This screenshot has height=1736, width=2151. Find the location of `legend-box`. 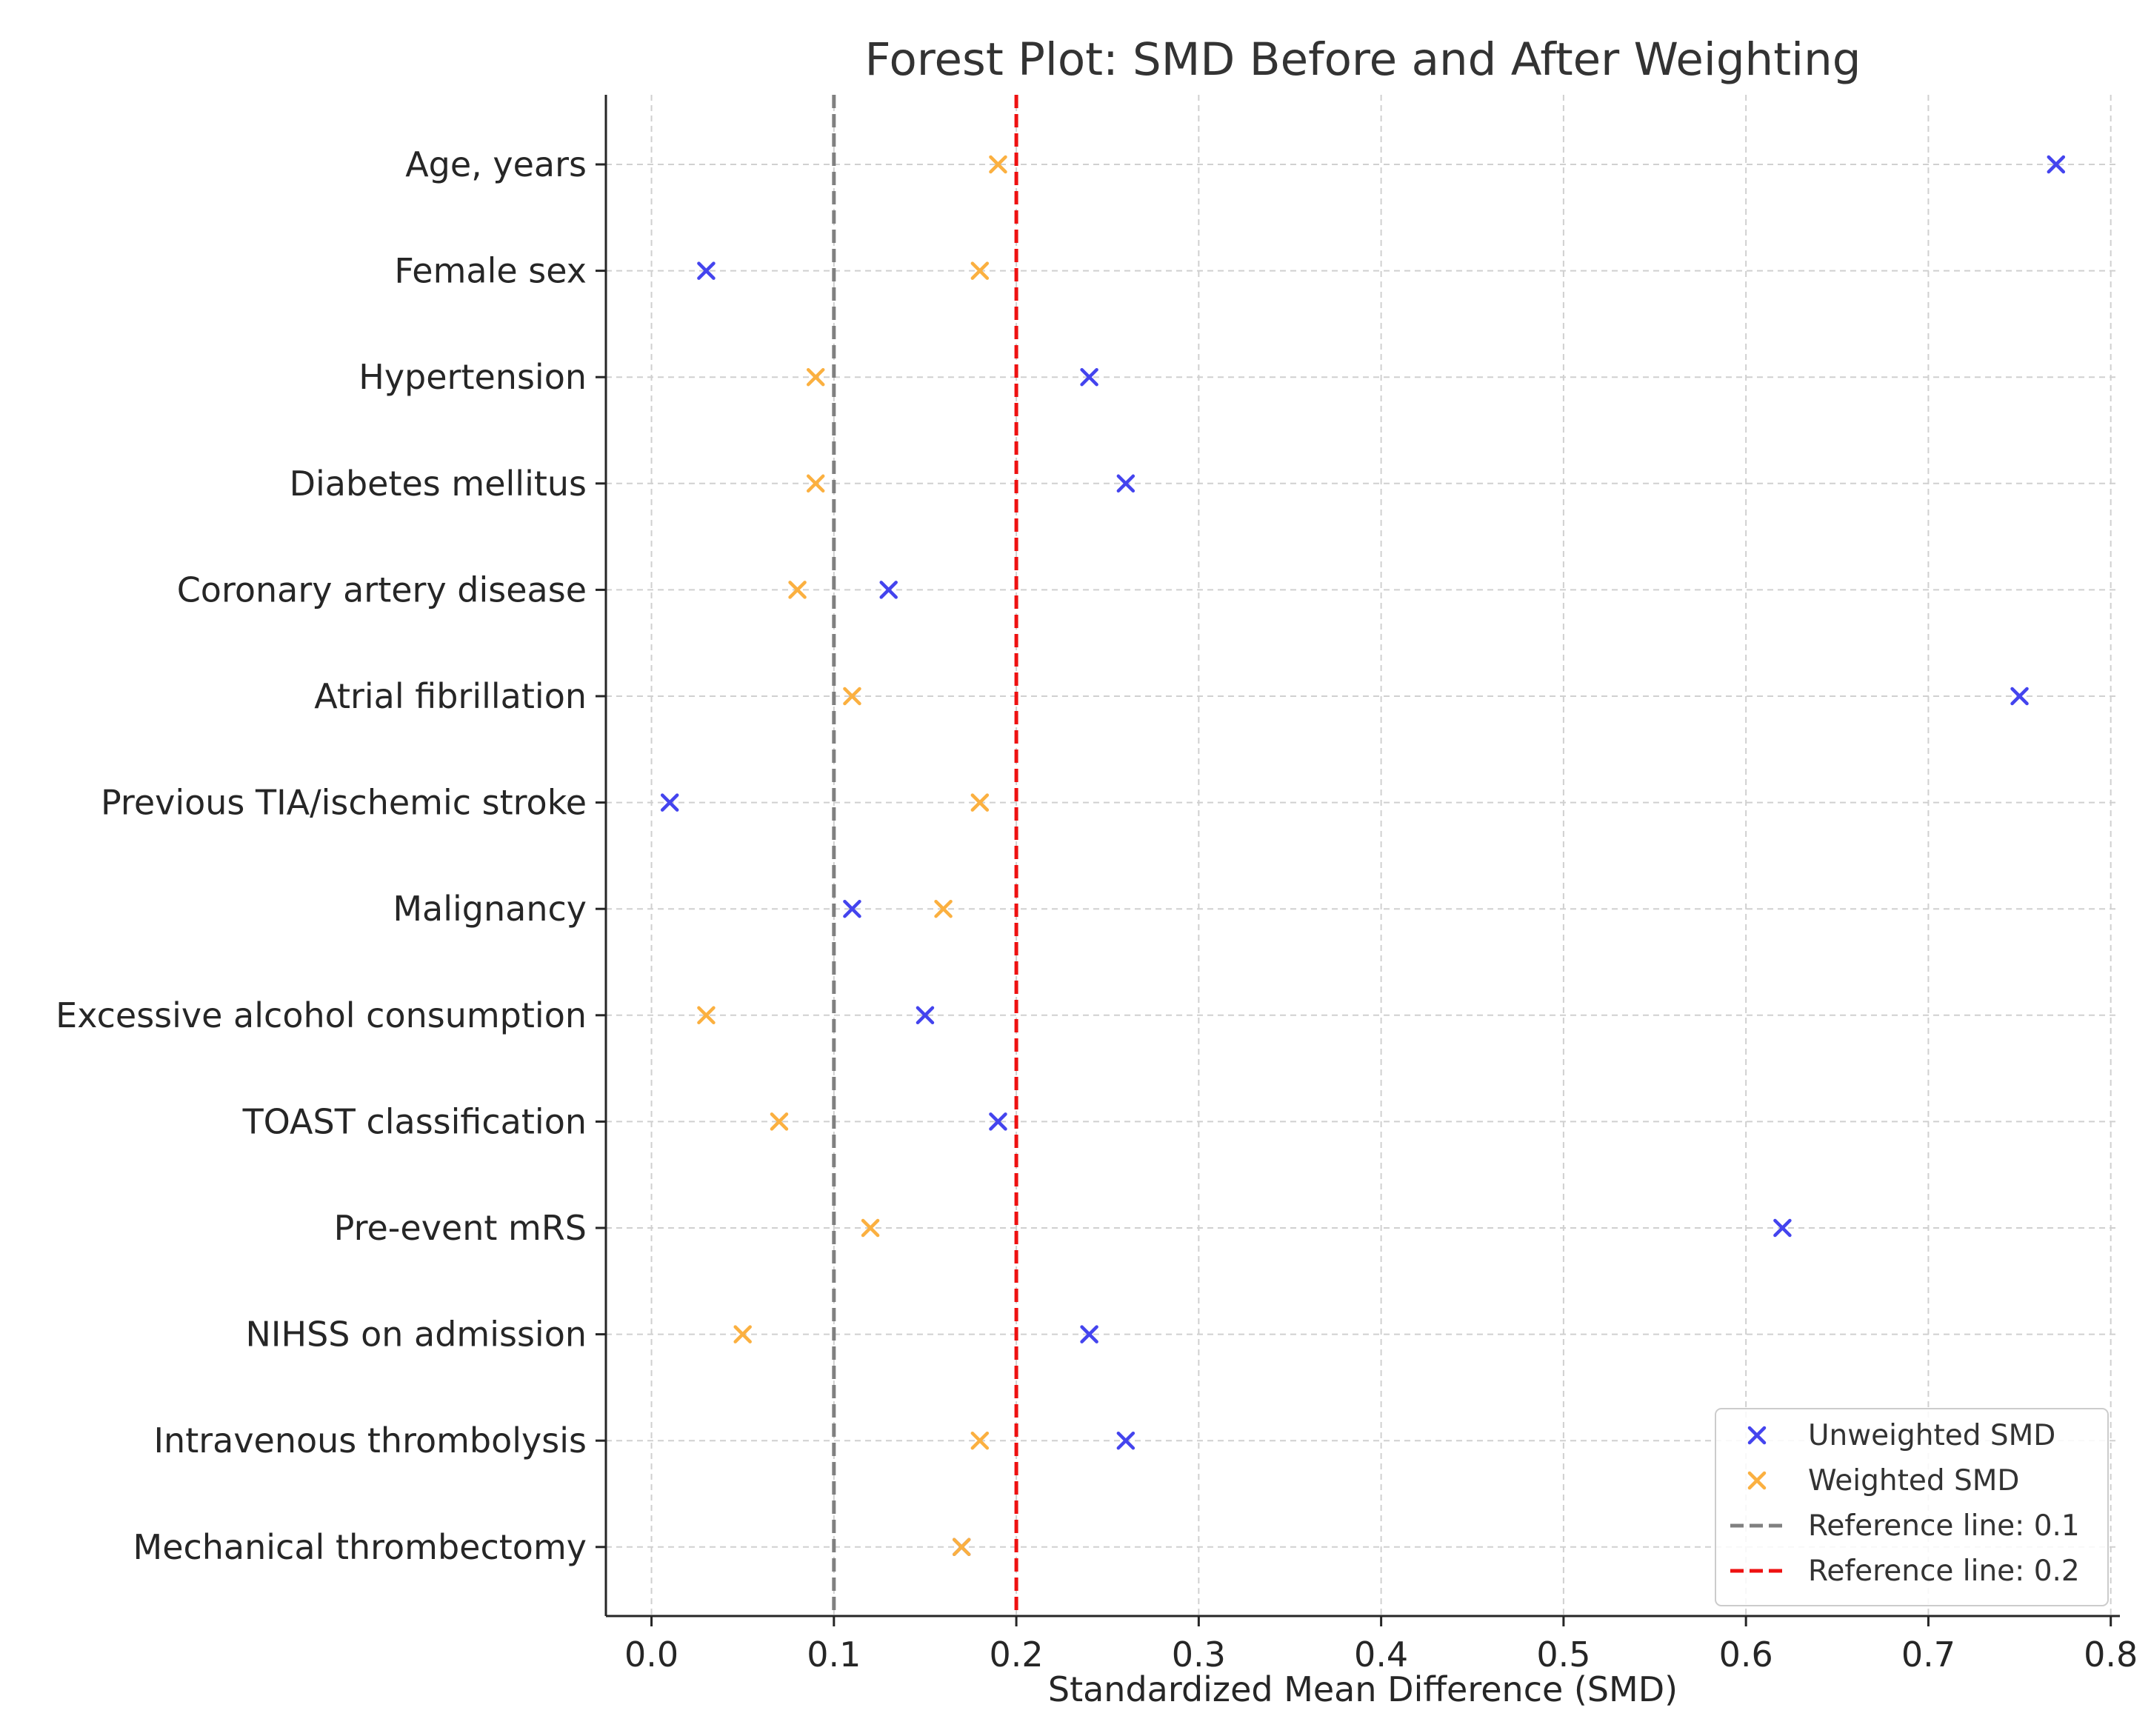

legend-box is located at coordinates (1912, 1507).